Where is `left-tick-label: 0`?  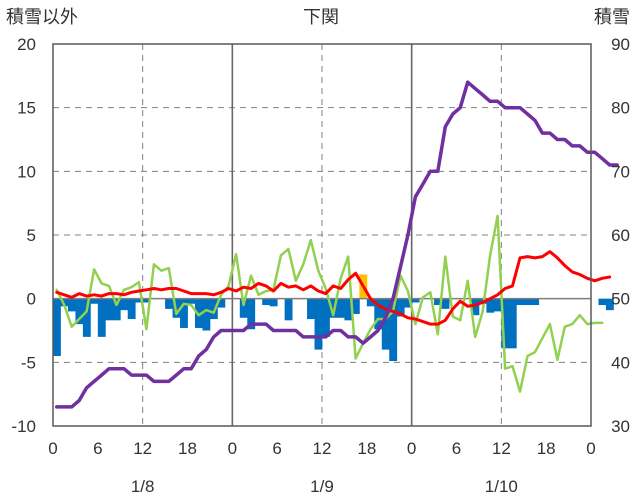
left-tick-label: 0 is located at coordinates (31, 299).